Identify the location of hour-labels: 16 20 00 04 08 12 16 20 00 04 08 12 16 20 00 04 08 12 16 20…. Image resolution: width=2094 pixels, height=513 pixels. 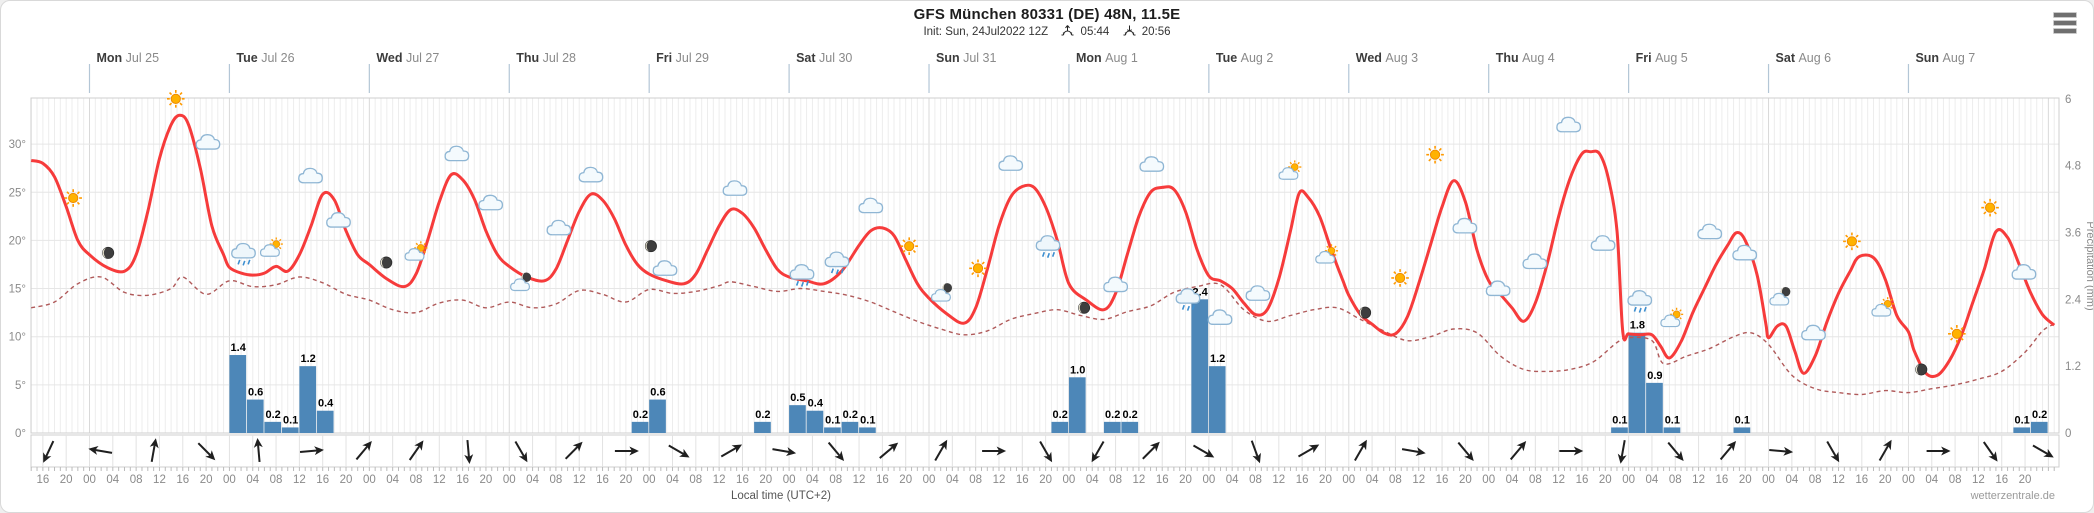
(1033, 480).